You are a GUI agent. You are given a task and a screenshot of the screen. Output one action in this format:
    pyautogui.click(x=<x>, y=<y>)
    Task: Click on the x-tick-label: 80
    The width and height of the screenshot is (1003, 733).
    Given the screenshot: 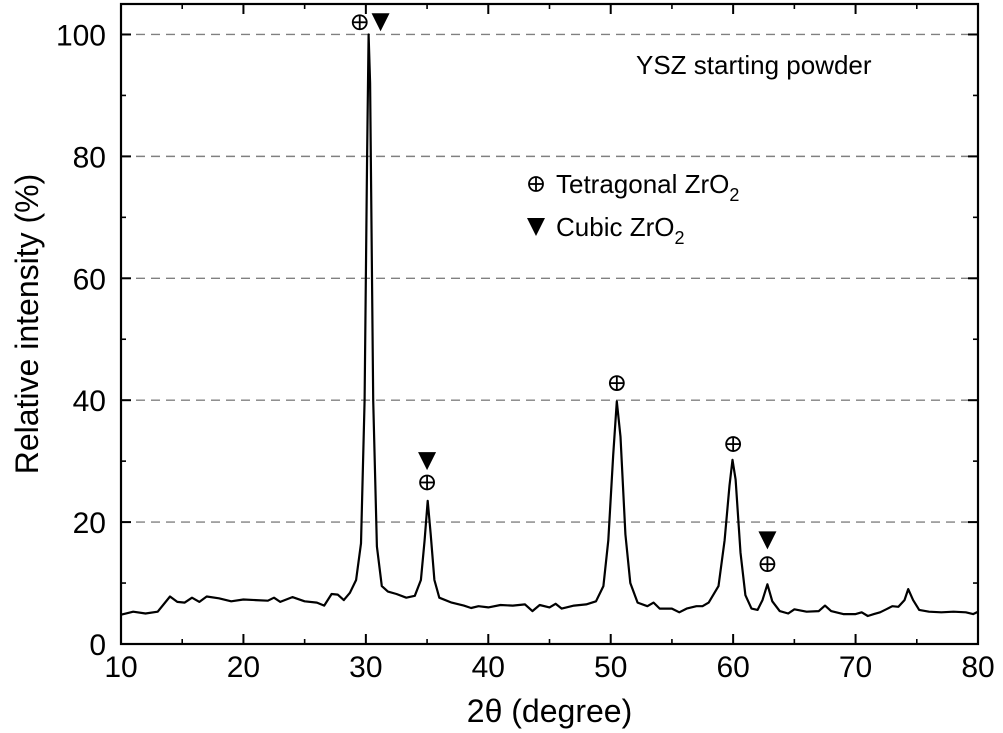 What is the action you would take?
    pyautogui.click(x=977, y=667)
    